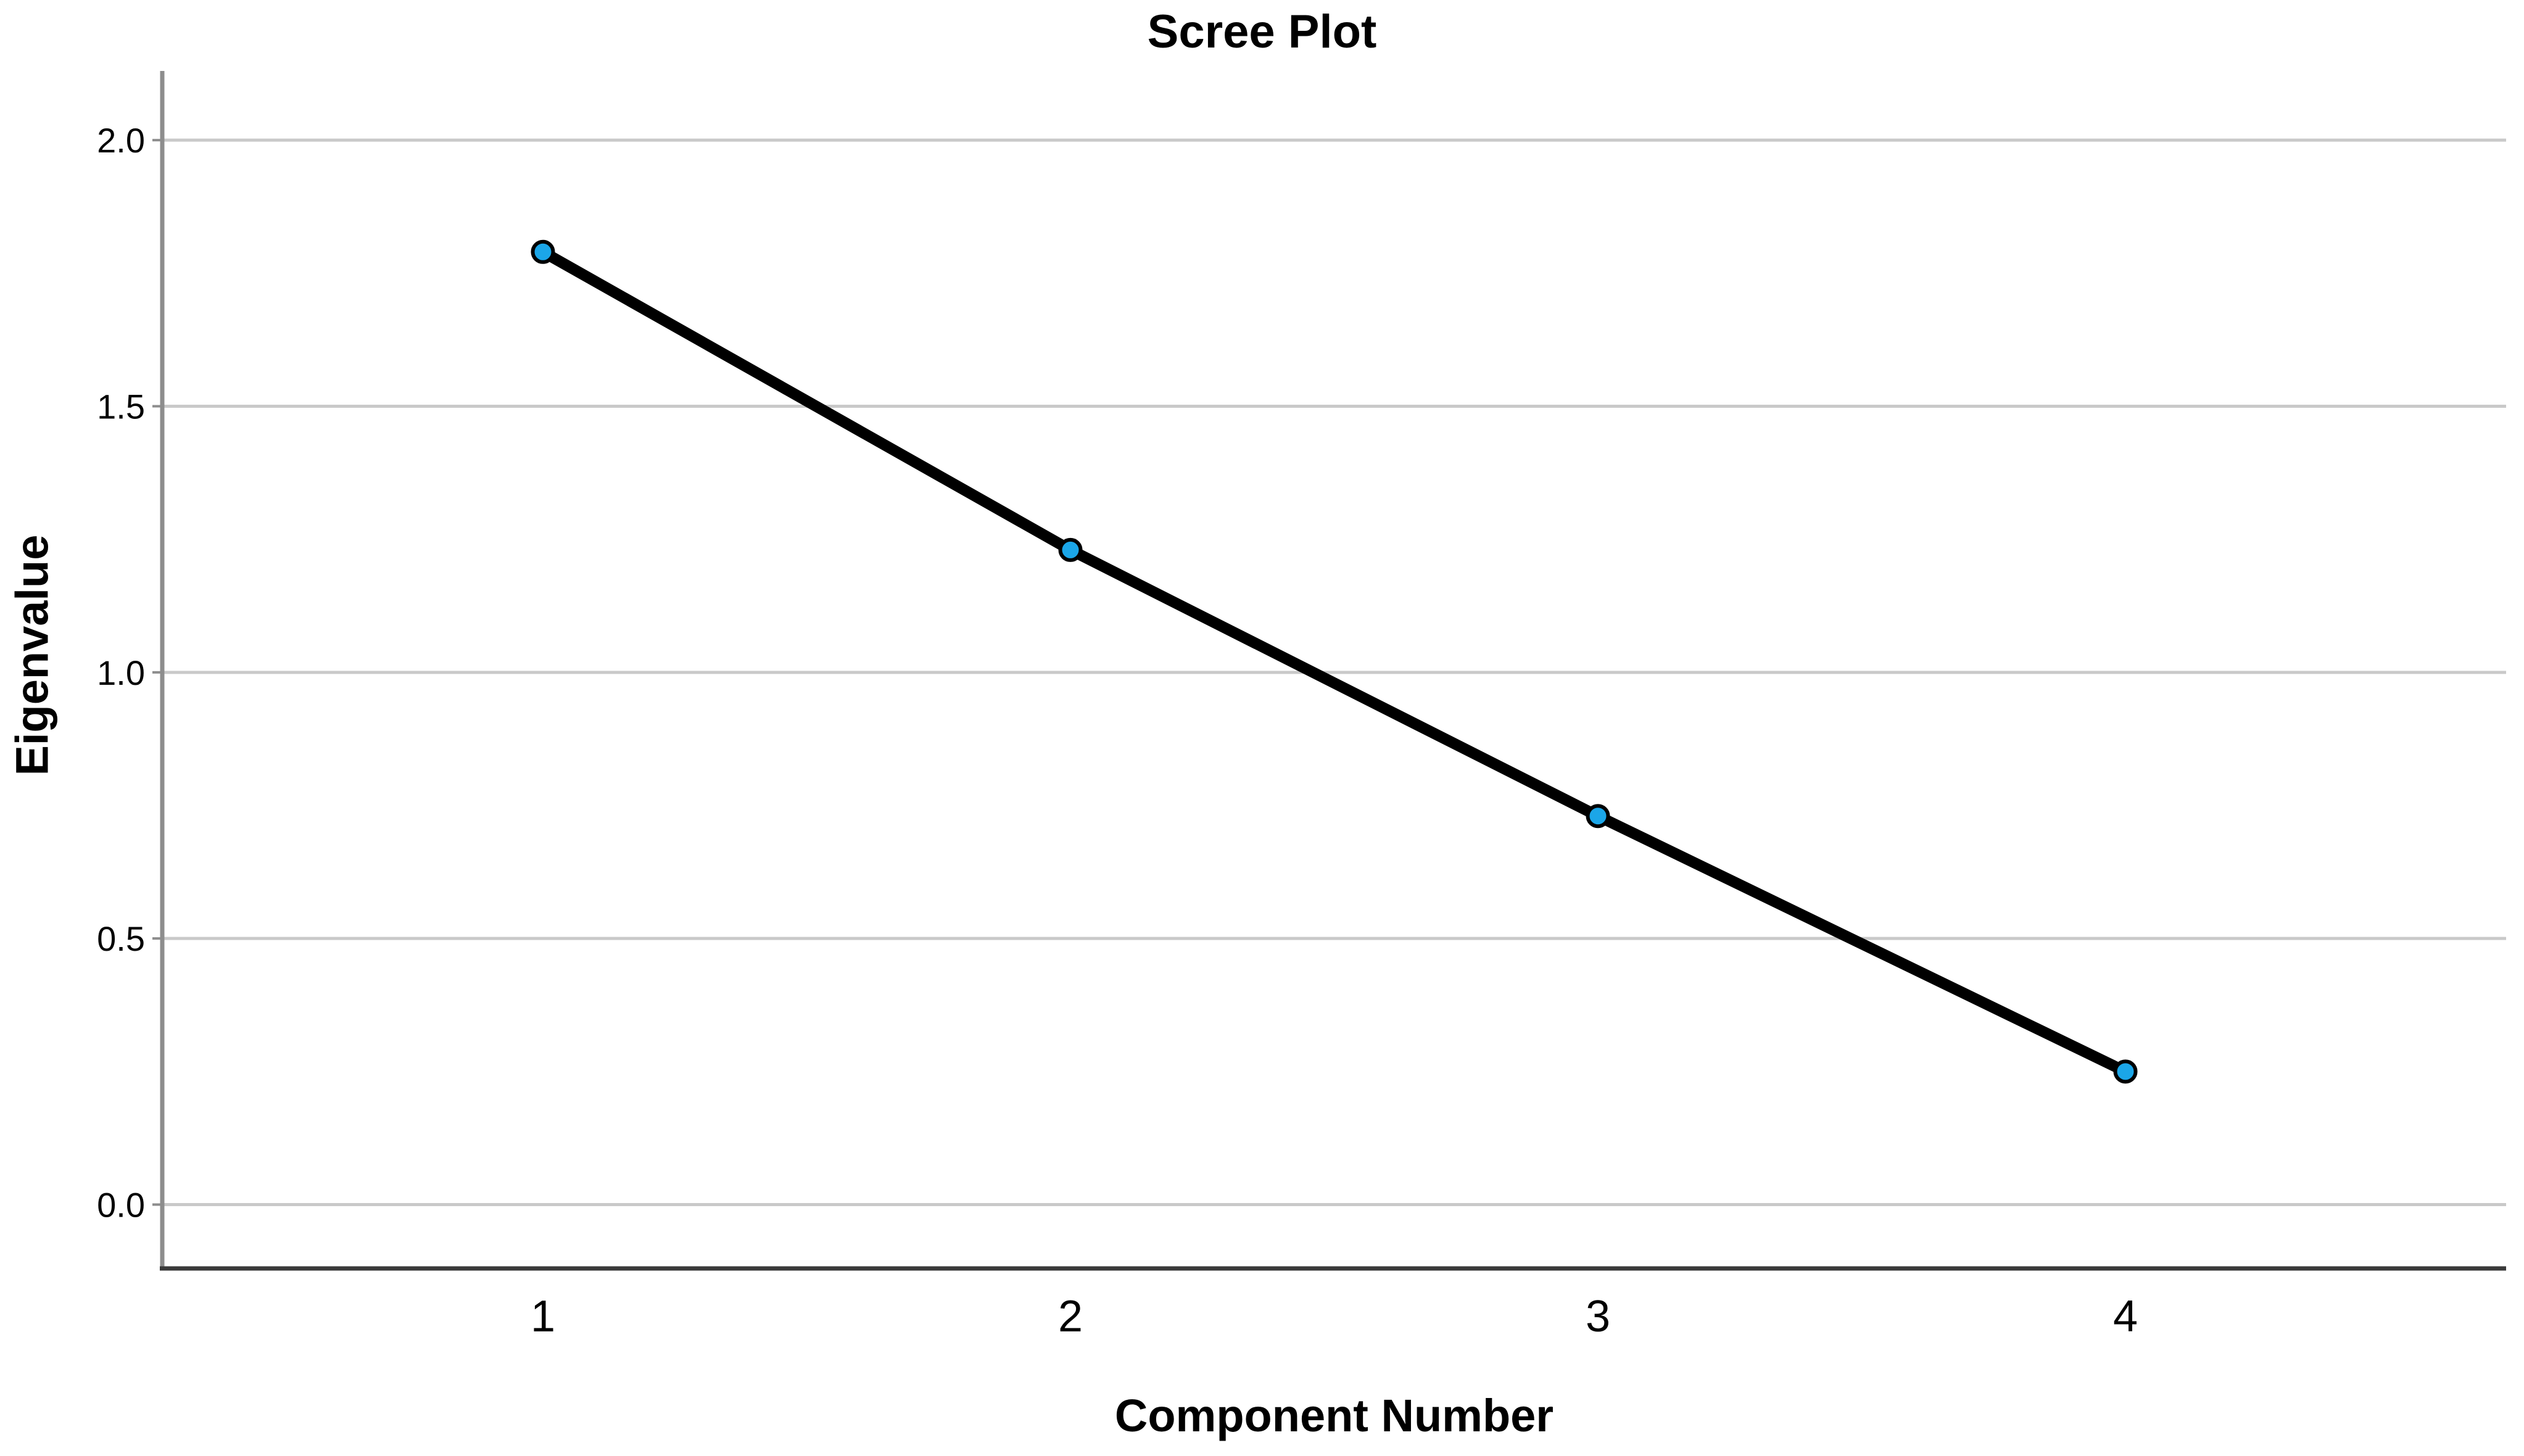  I want to click on x-tick-label: 4, so click(2125, 1316).